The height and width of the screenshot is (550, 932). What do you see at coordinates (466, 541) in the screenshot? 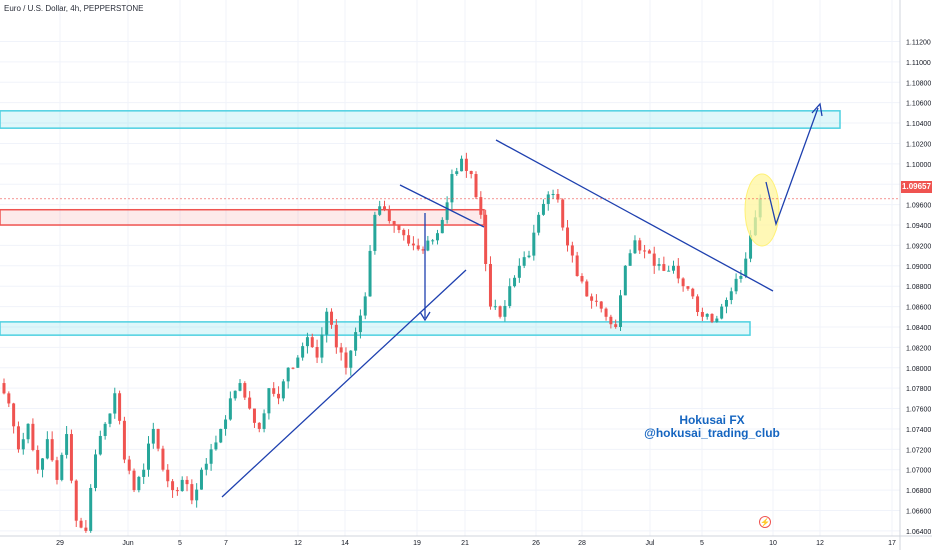
I see `time-axis: 29 Jun 5 7 12 14 19 21 26 28 Jul 5 10 12 17` at bounding box center [466, 541].